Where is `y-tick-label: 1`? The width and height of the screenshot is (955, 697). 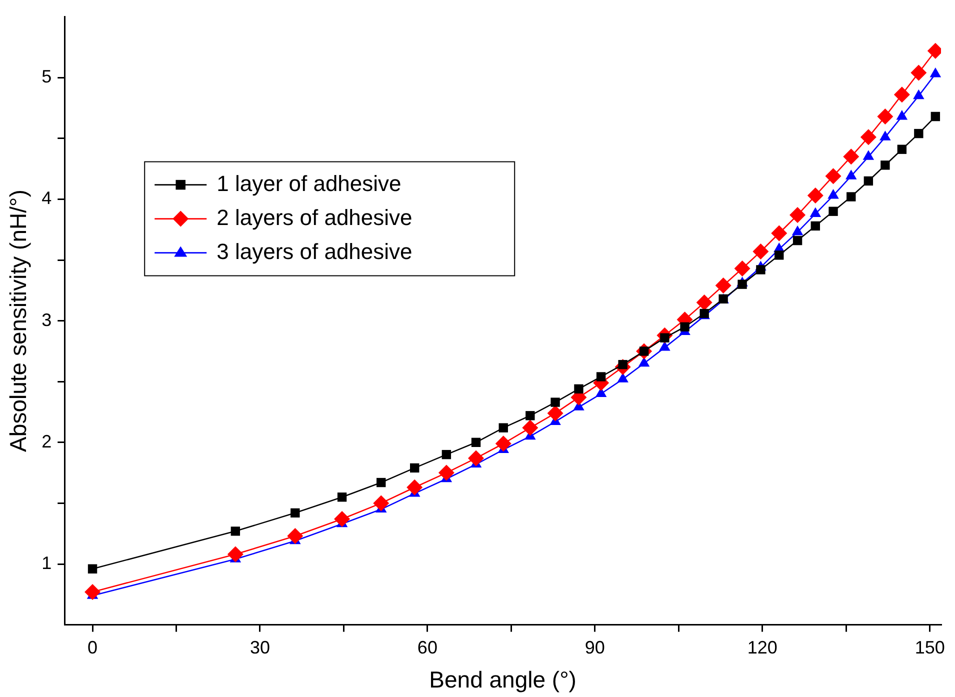 y-tick-label: 1 is located at coordinates (47, 562).